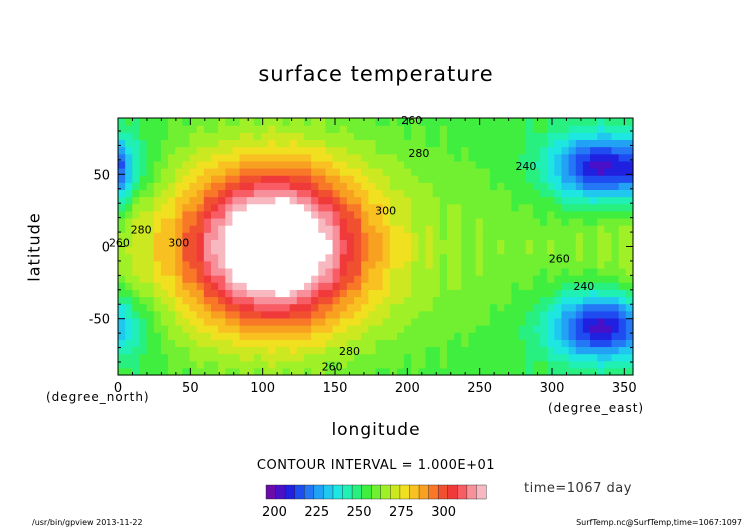 Image resolution: width=752 pixels, height=532 pixels. Describe the element at coordinates (659, 522) in the screenshot. I see `footer-right-text: SurfTemp.nc@SurfTemp,time=1067:1097` at that location.